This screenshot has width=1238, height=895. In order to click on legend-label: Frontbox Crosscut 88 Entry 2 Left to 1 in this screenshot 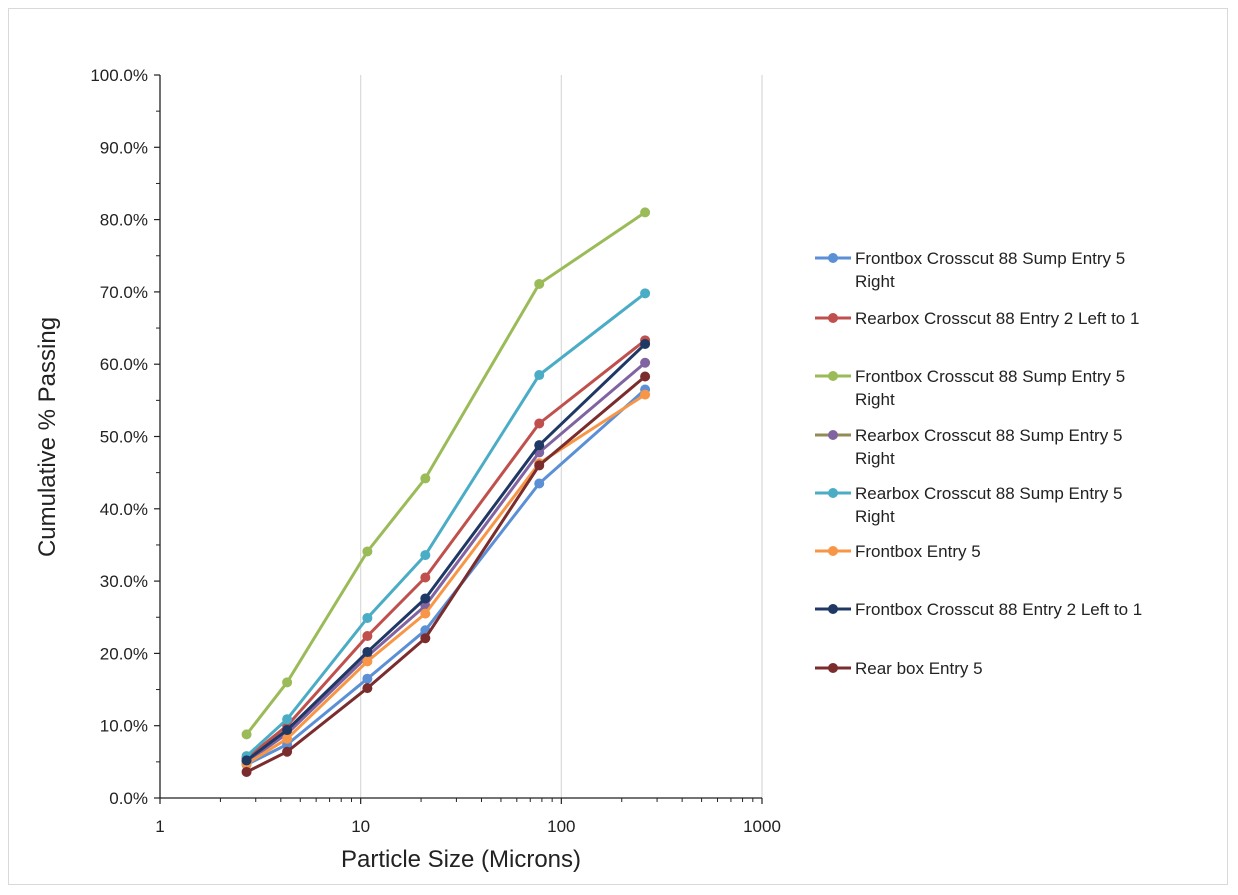, I will do `click(998, 609)`.